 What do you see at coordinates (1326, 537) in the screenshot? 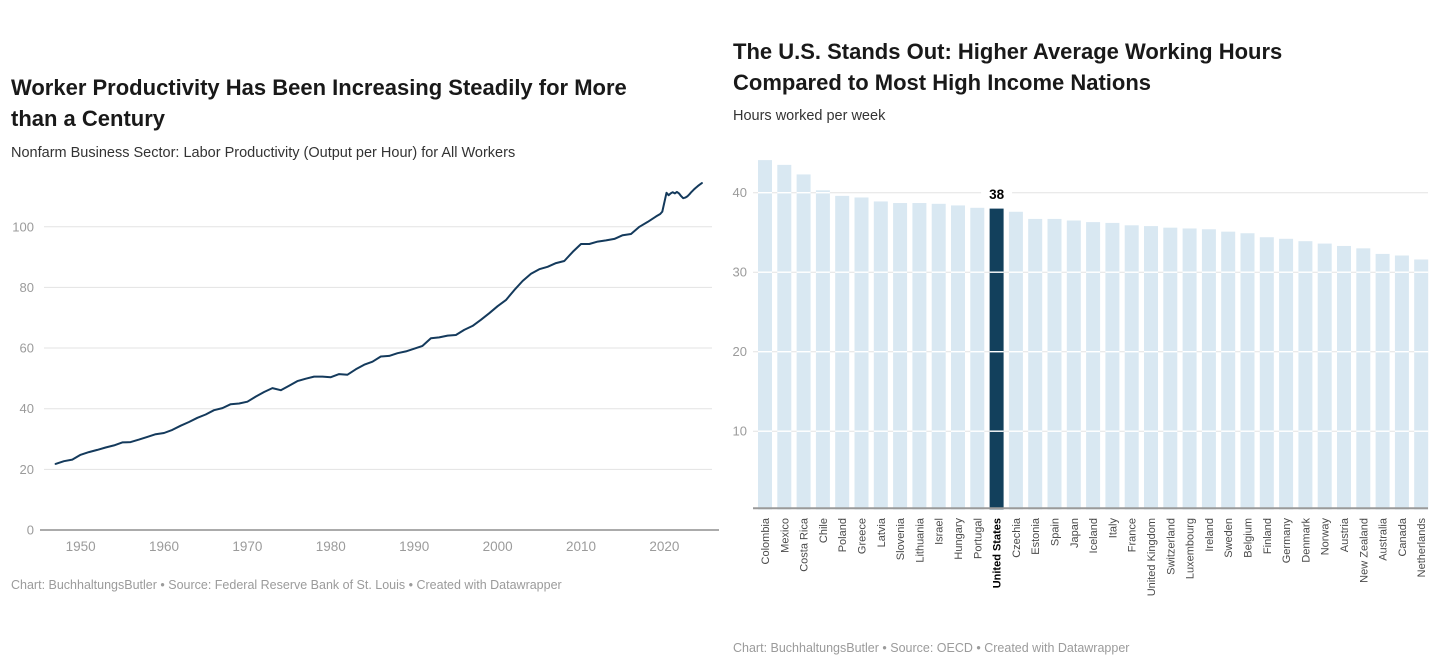
I see `category-label: Norway` at bounding box center [1326, 537].